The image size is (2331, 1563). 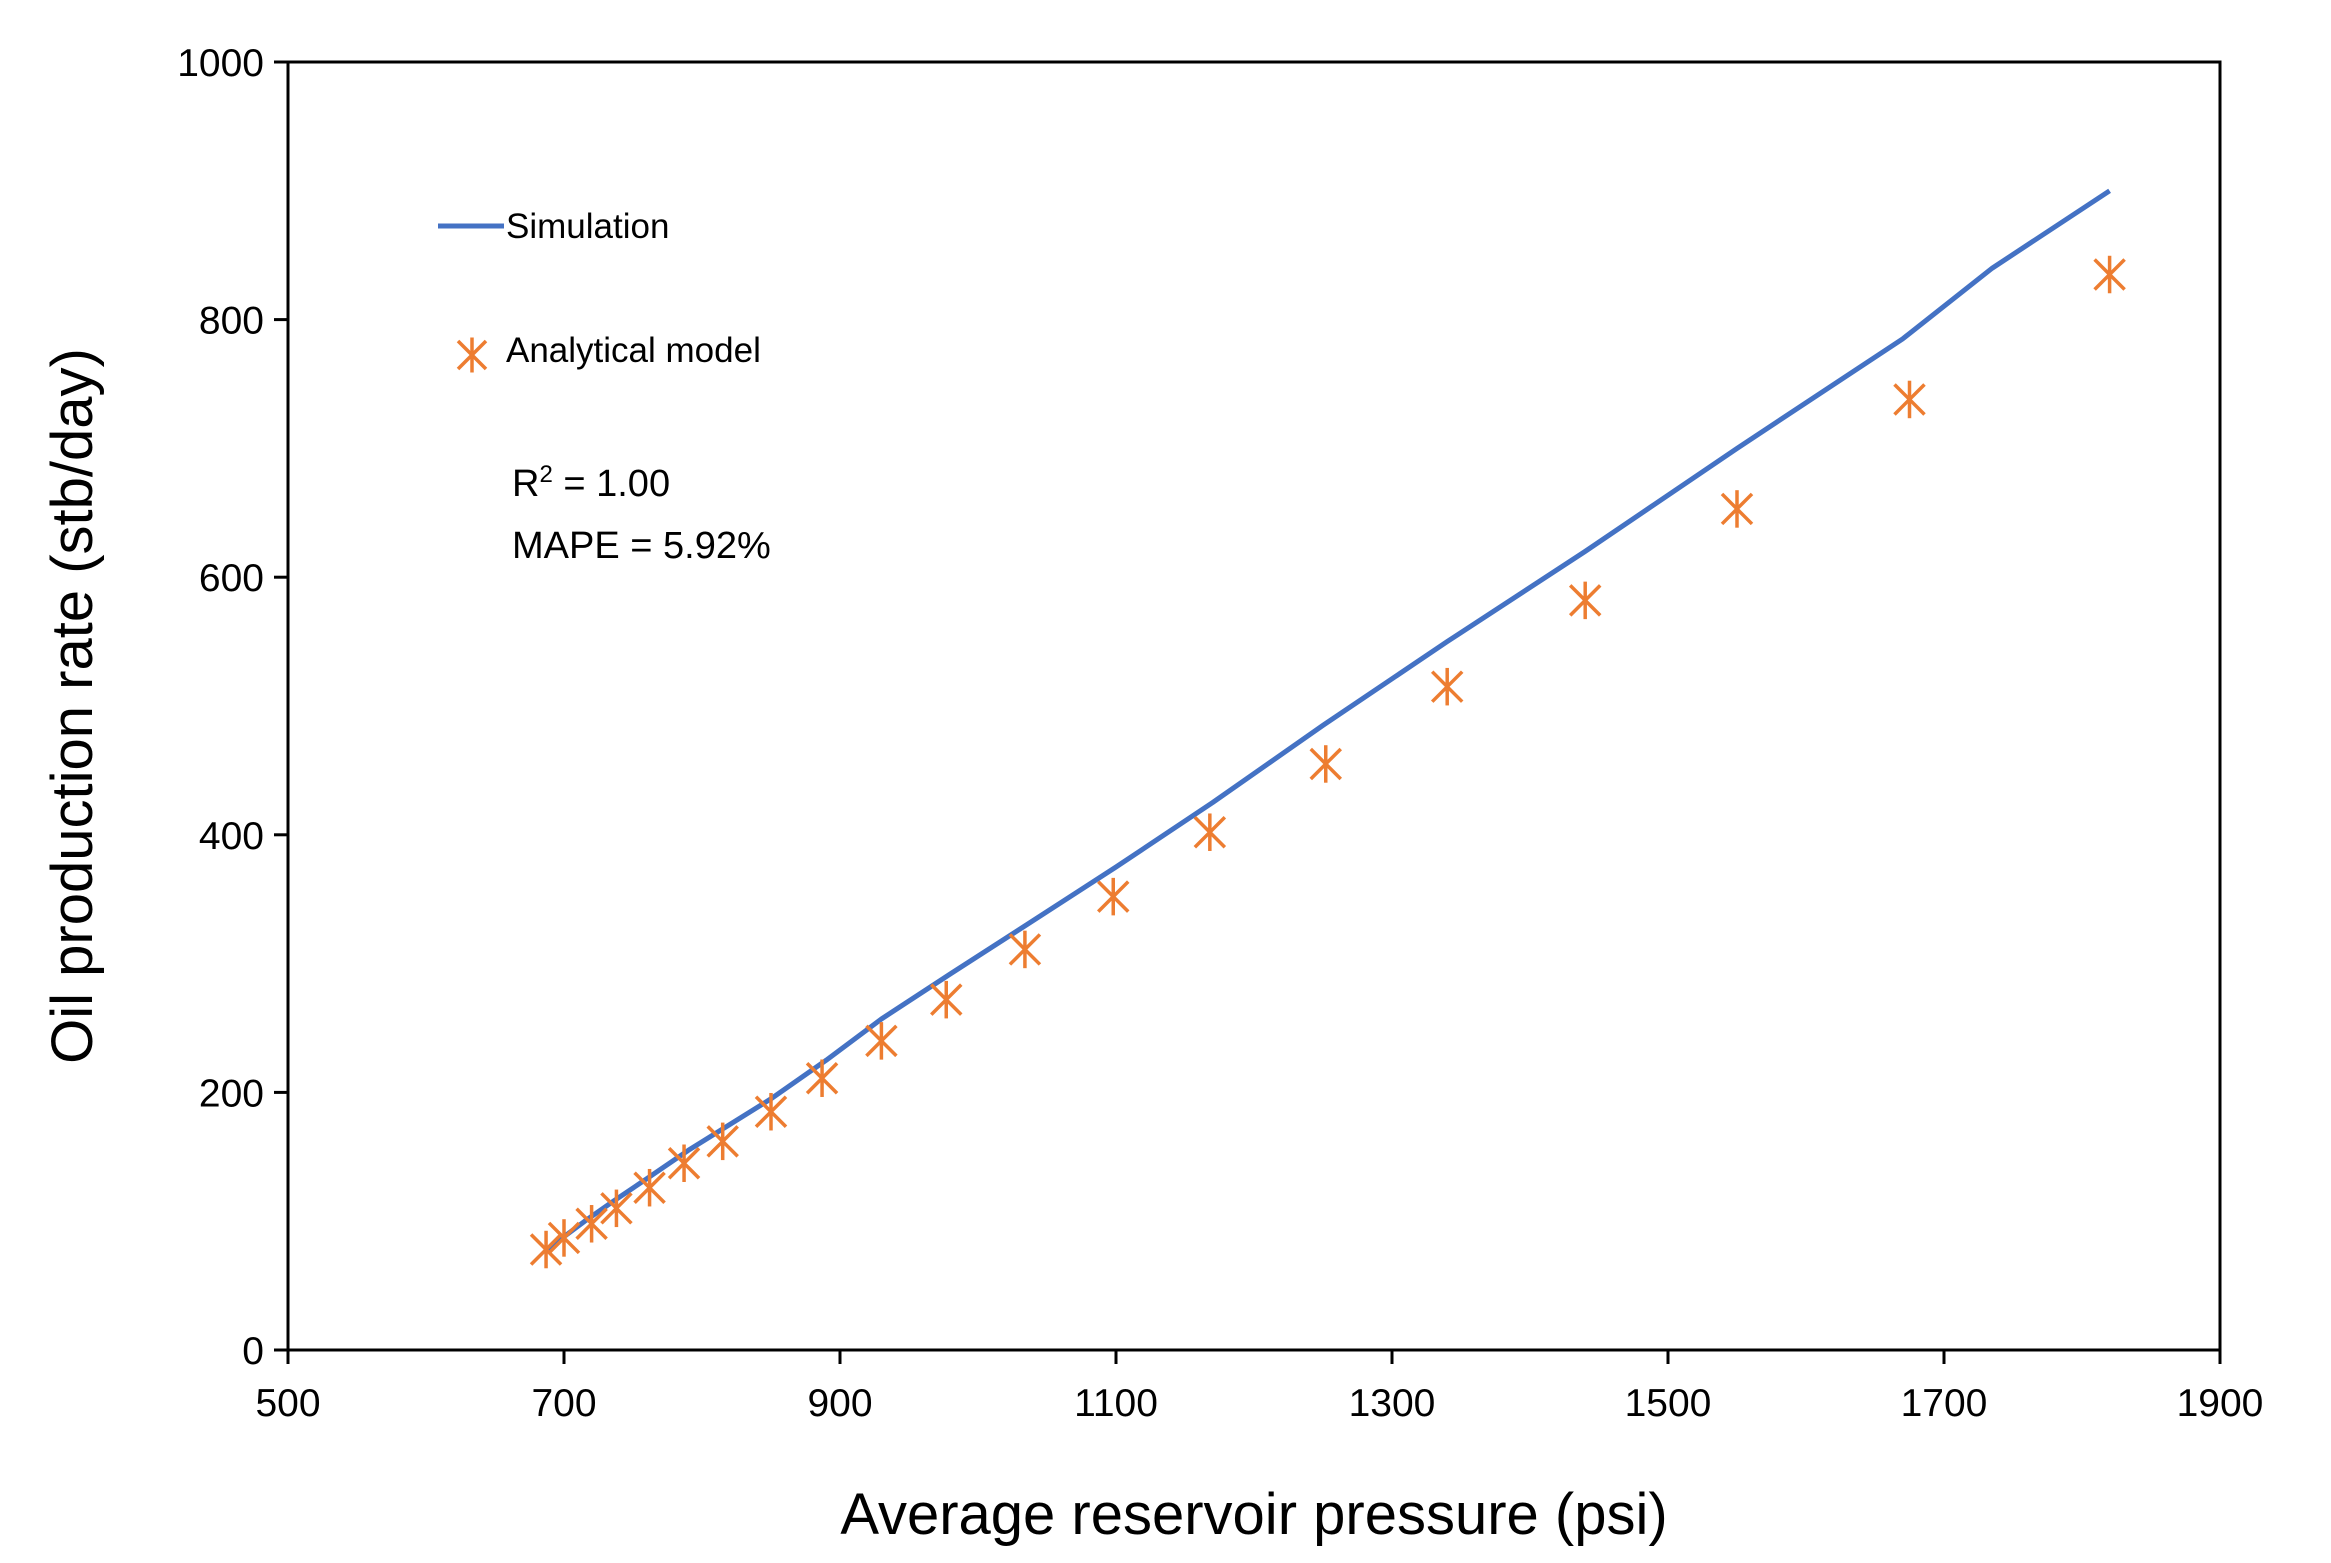 I want to click on x-tick-label: 1700, so click(x=1944, y=1403).